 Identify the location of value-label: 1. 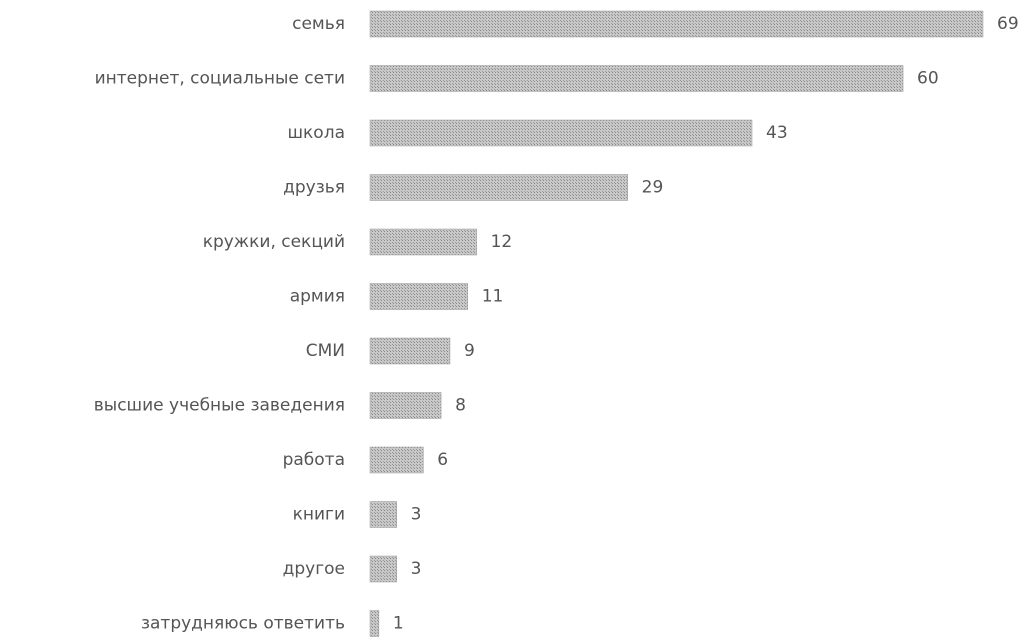
(398, 624).